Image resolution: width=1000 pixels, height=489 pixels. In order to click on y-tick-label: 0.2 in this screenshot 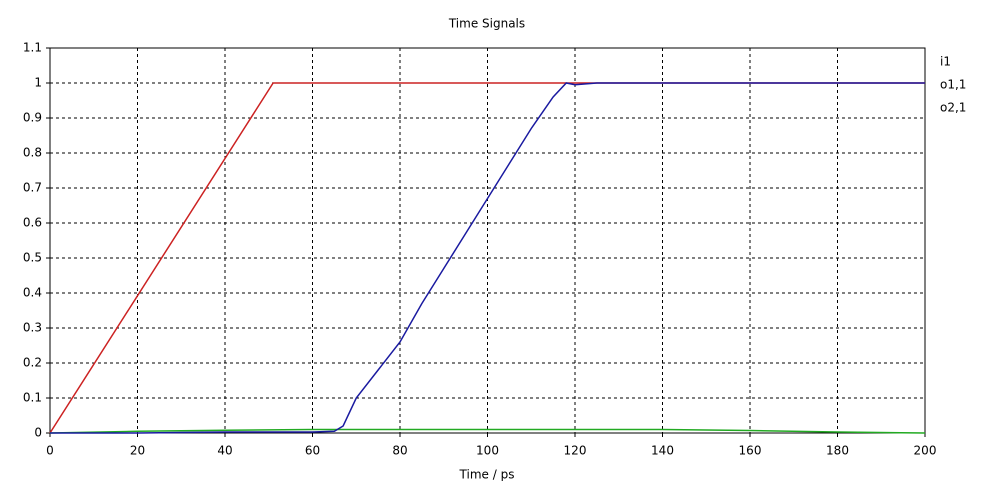, I will do `click(32, 363)`.